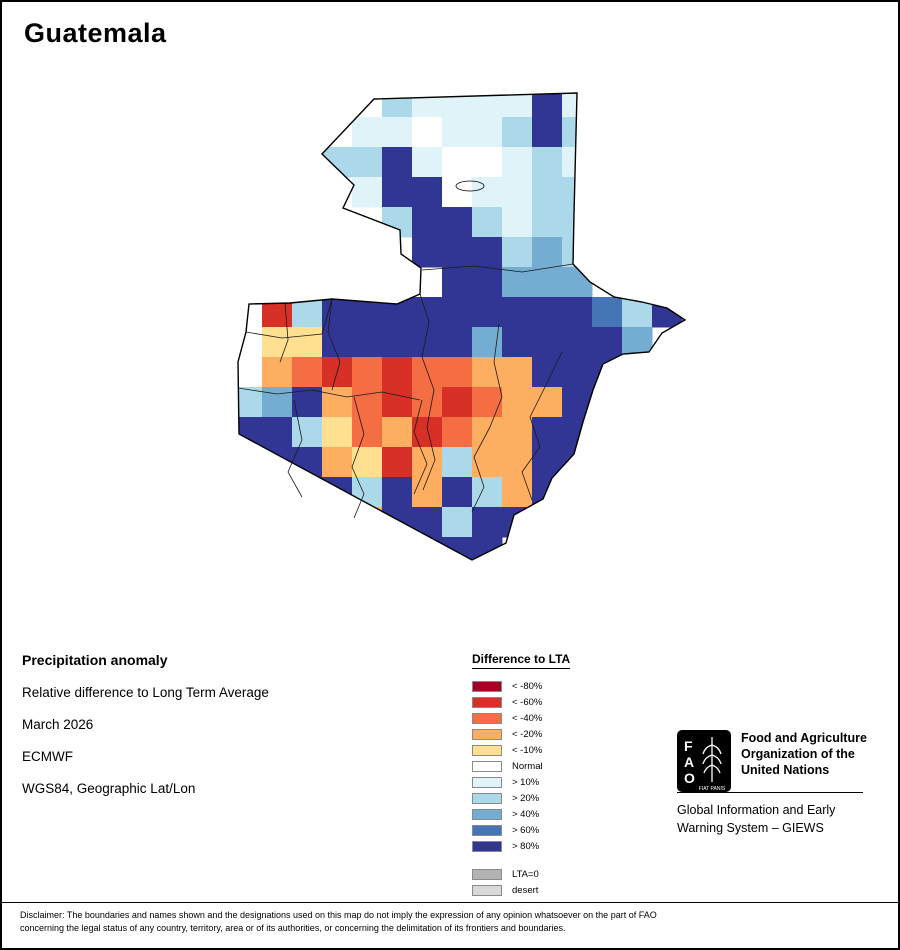 This screenshot has width=900, height=950. I want to click on fao-org-line: Organization of the, so click(798, 754).